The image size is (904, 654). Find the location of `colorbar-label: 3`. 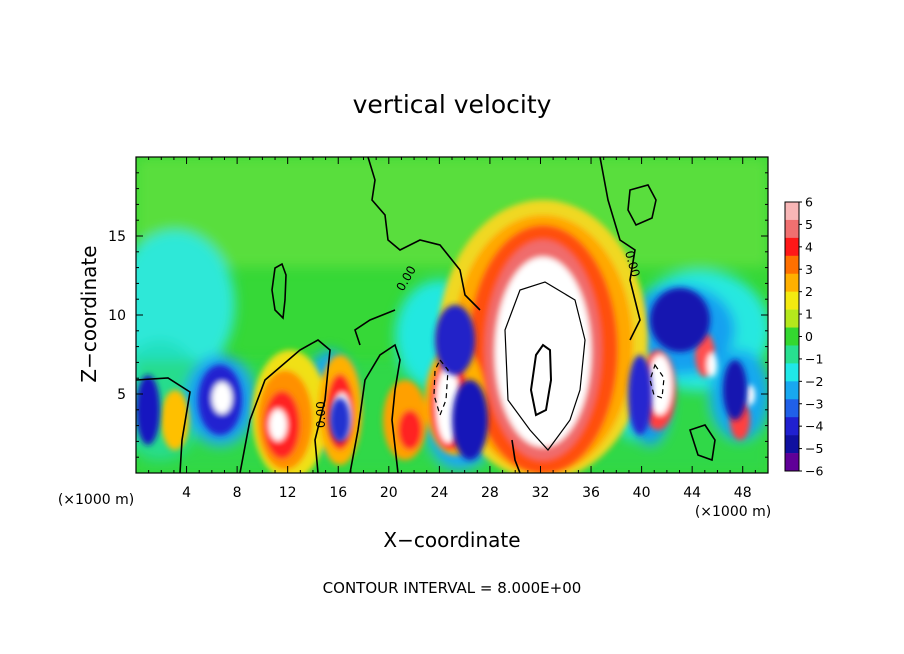

colorbar-label: 3 is located at coordinates (809, 269).